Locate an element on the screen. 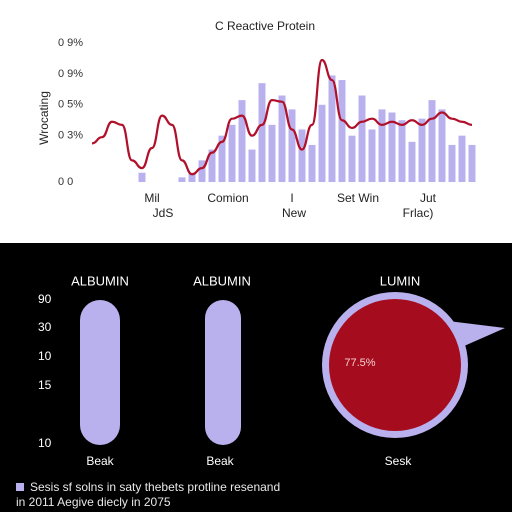 Image resolution: width=512 pixels, height=512 pixels. x-label: JdS is located at coordinates (163, 213).